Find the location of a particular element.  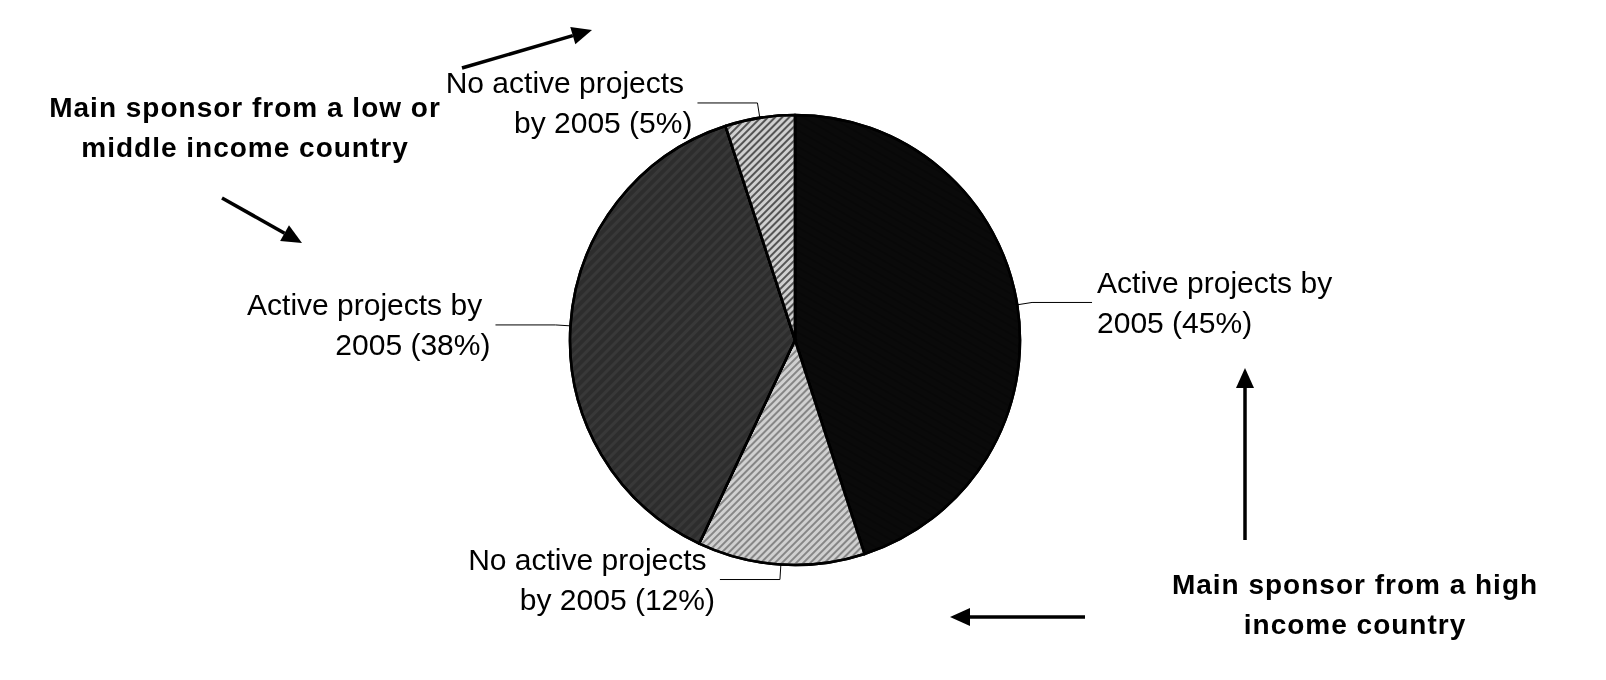

slice-label: Active projects by 2005 (38%) is located at coordinates (369, 325).